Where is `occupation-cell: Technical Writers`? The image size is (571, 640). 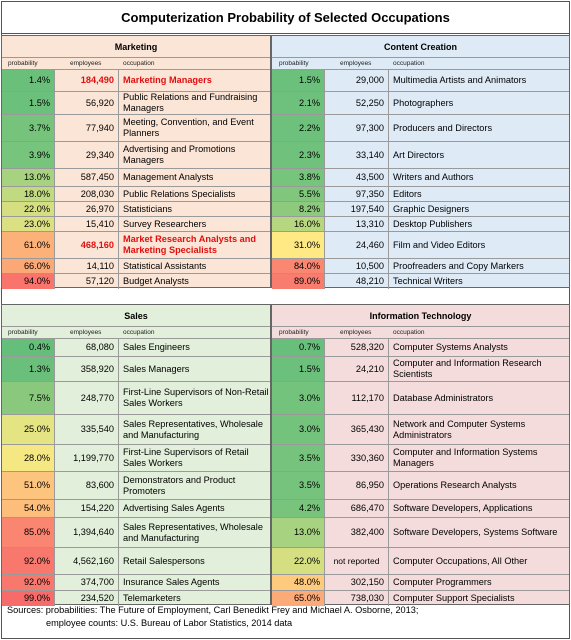 occupation-cell: Technical Writers is located at coordinates (428, 281).